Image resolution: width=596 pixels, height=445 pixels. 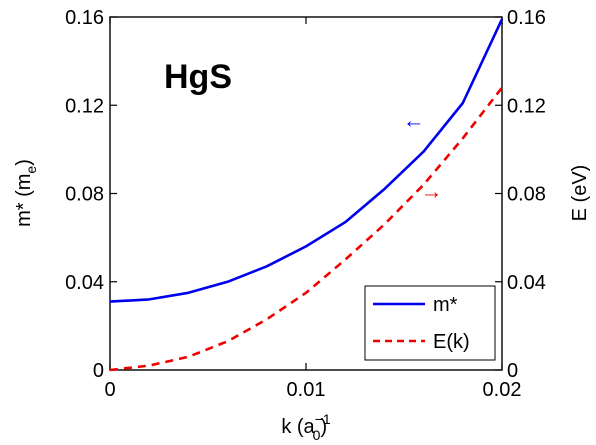 I want to click on x-tick-label-1: 0.01, so click(x=306, y=390).